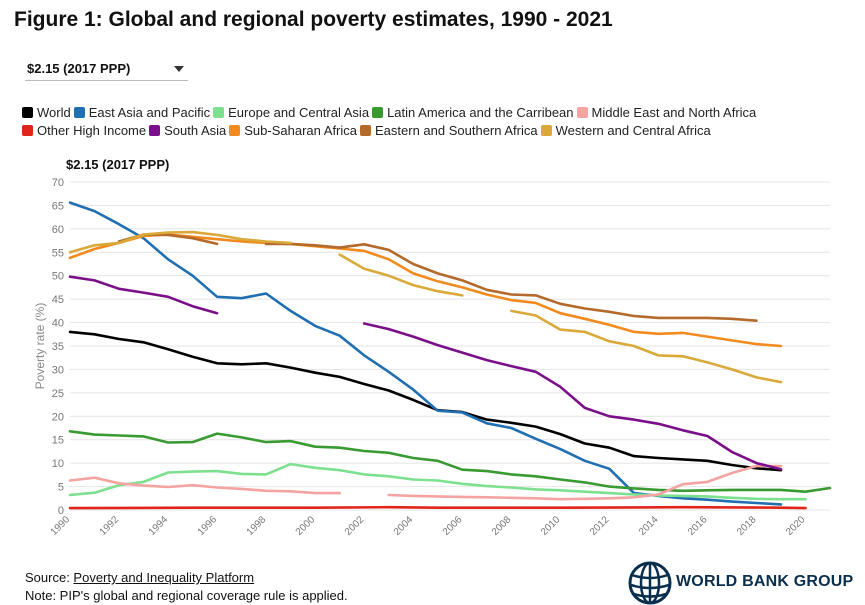 This screenshot has width=865, height=605. What do you see at coordinates (765, 581) in the screenshot?
I see `logo-wordmark: WORLD BANK GROUP` at bounding box center [765, 581].